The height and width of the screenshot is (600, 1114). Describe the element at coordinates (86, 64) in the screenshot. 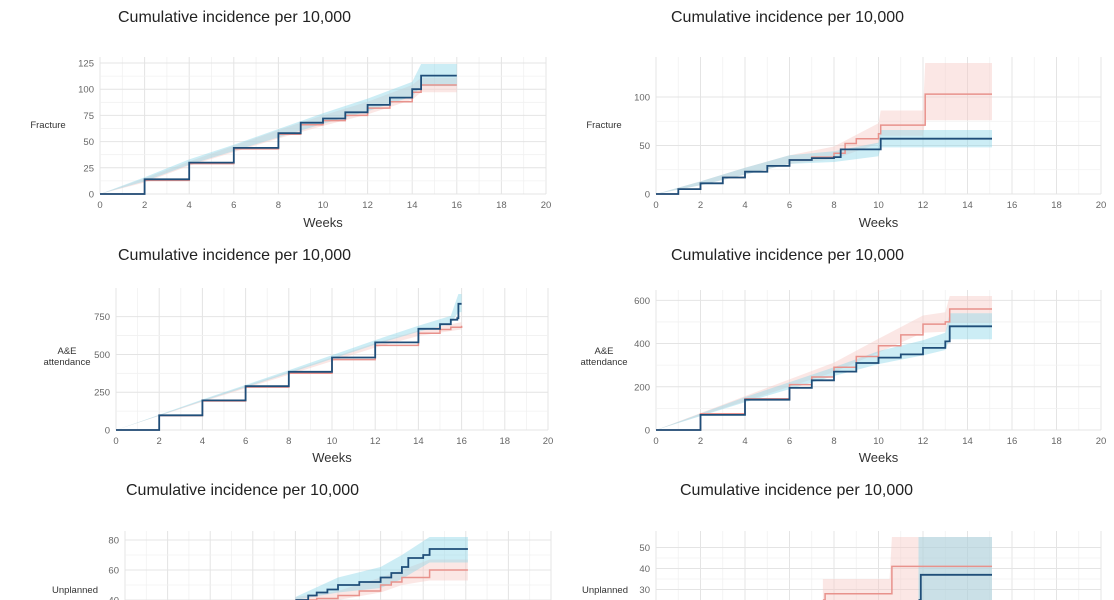

I see `y-tick-label: 125` at that location.